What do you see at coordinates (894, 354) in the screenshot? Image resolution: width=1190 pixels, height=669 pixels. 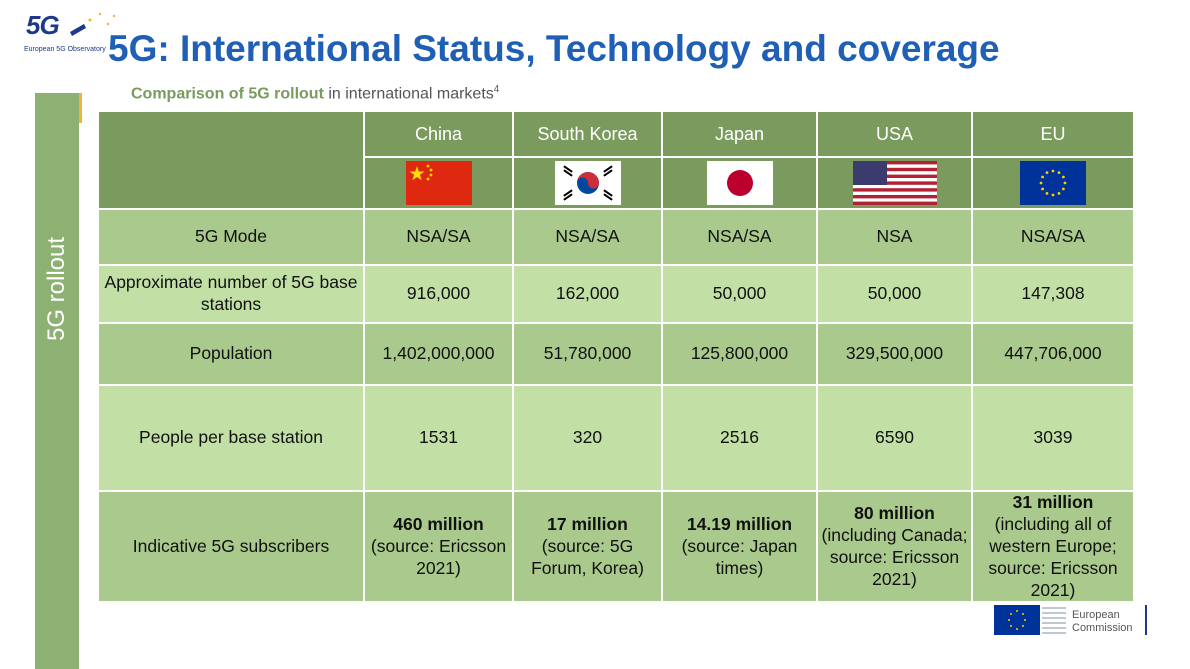 I see `table-cell: 329,500,000` at bounding box center [894, 354].